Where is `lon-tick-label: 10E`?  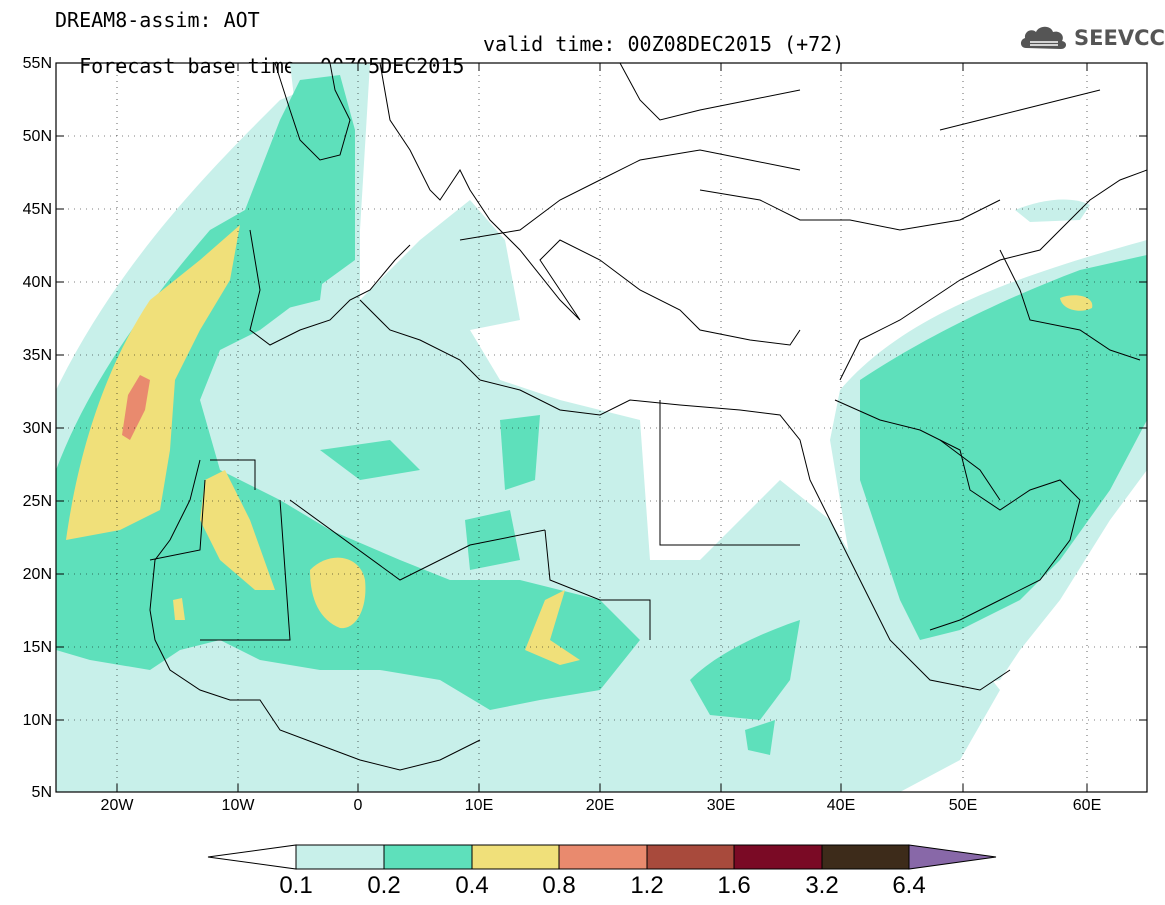 lon-tick-label: 10E is located at coordinates (479, 805).